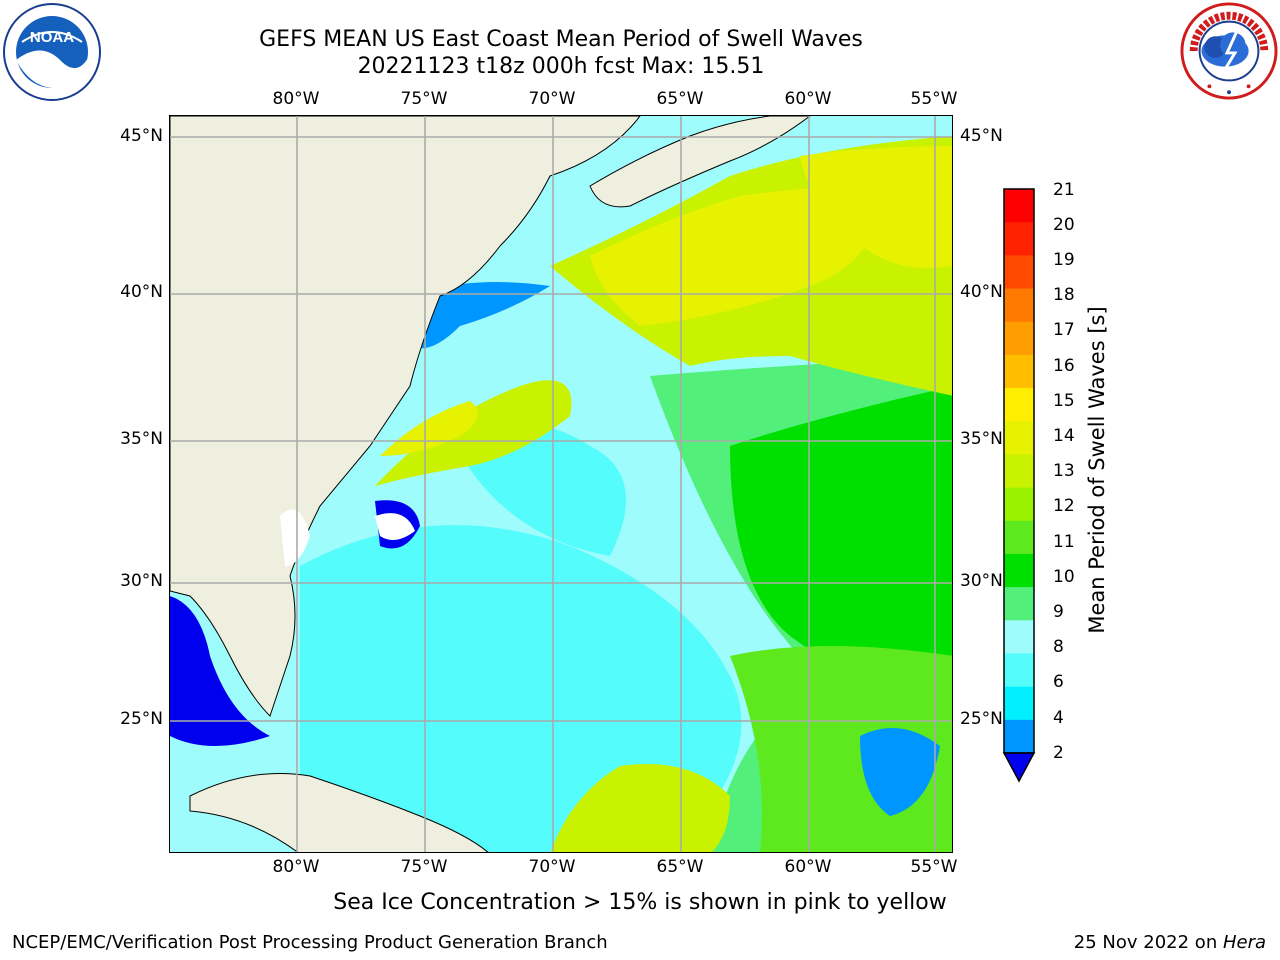 This screenshot has width=1280, height=960. I want to click on lat-label-right: 30°N, so click(981, 581).